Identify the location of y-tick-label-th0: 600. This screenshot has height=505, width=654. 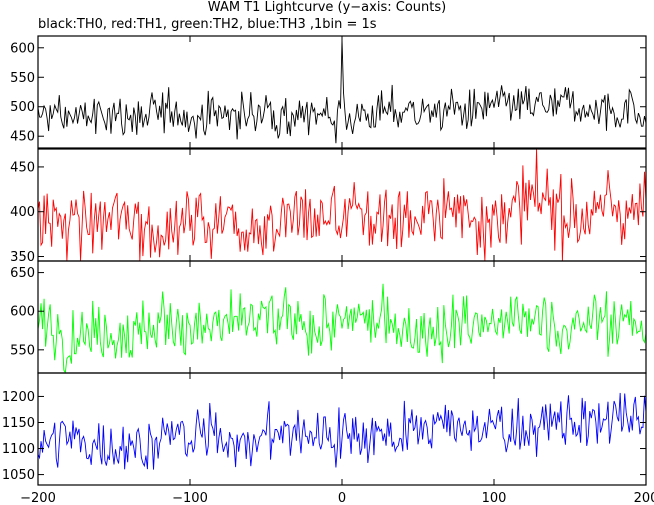
(22, 48).